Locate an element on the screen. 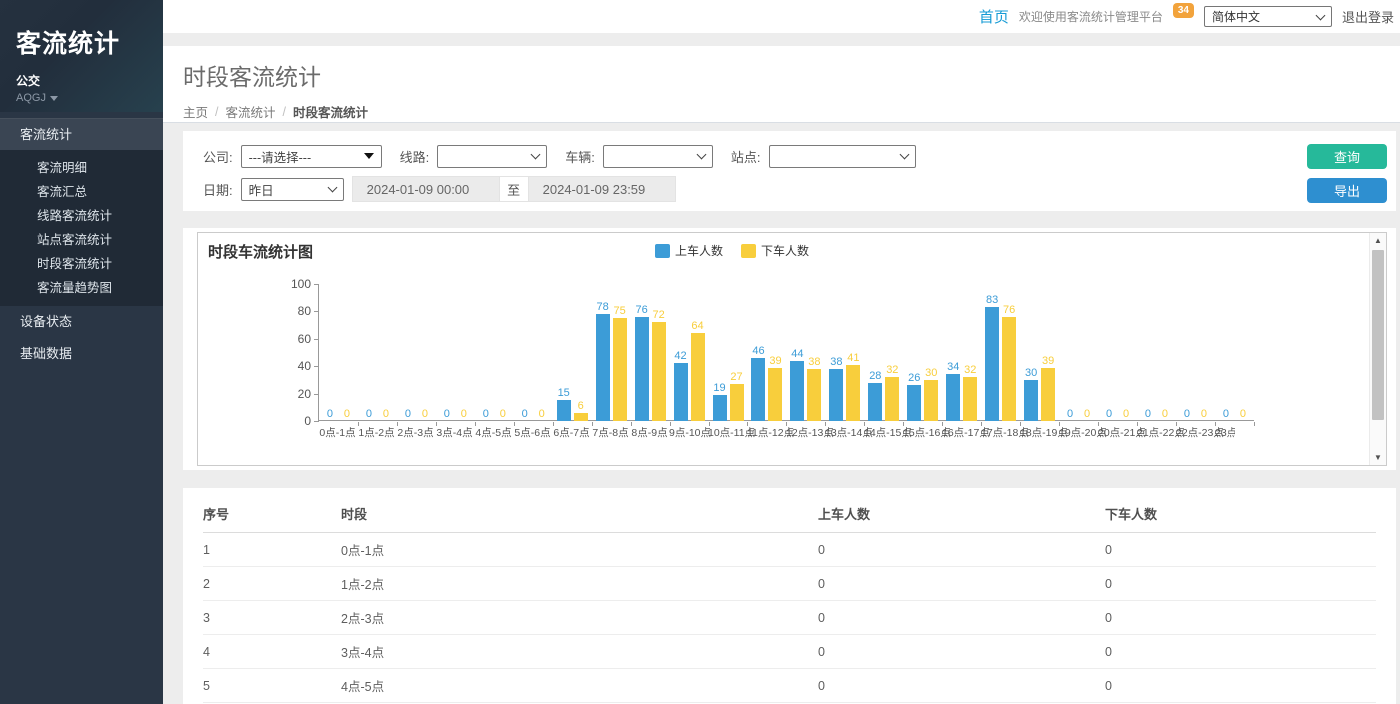  x-tick-label: 21点-22点 is located at coordinates (1161, 433).